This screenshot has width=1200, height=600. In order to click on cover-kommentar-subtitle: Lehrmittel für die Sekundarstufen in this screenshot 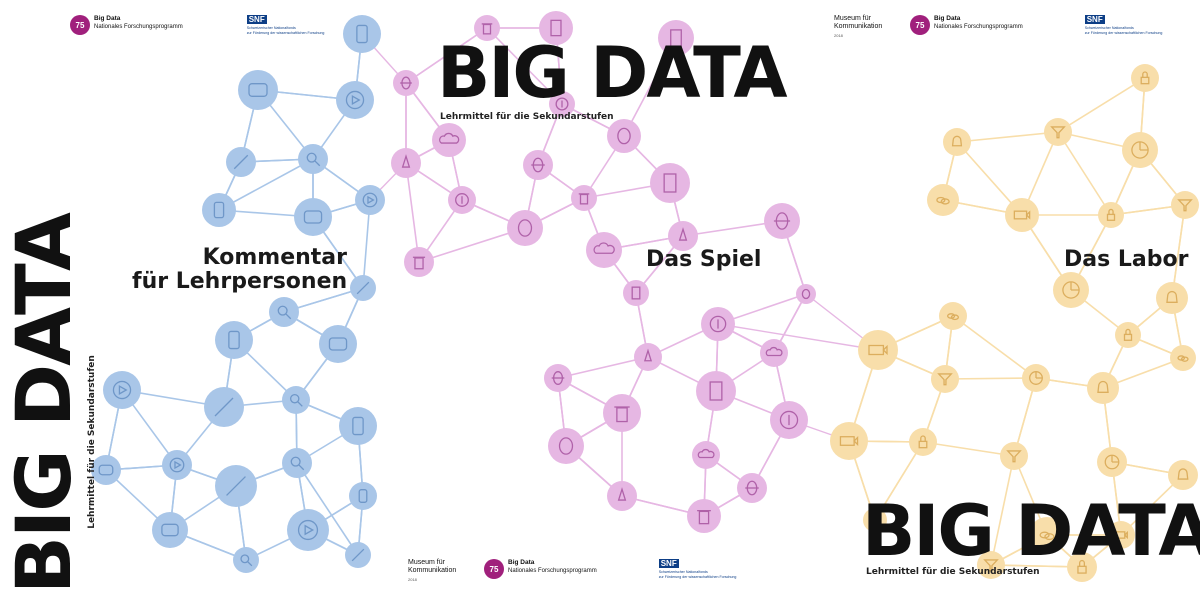, I will do `click(92, 442)`.